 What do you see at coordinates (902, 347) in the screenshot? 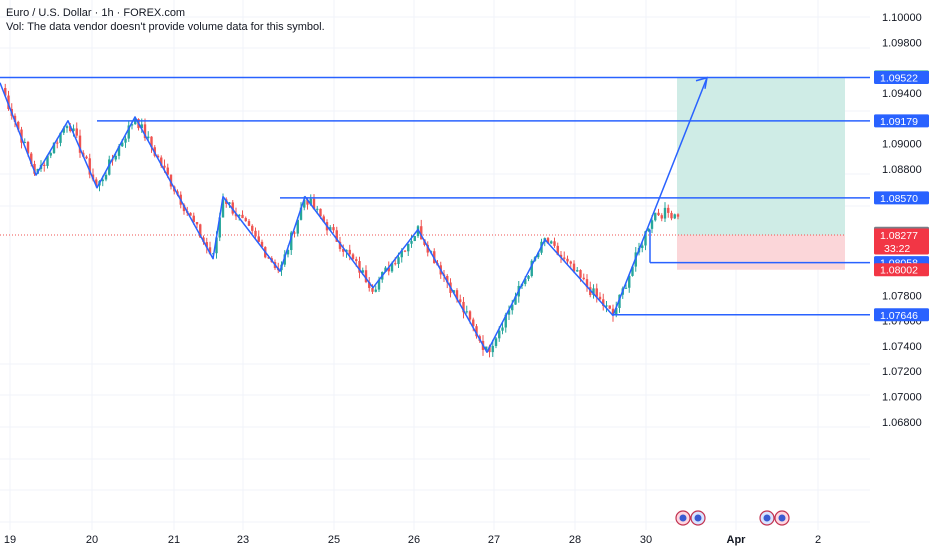
I see `price-tick: 1.07400` at bounding box center [902, 347].